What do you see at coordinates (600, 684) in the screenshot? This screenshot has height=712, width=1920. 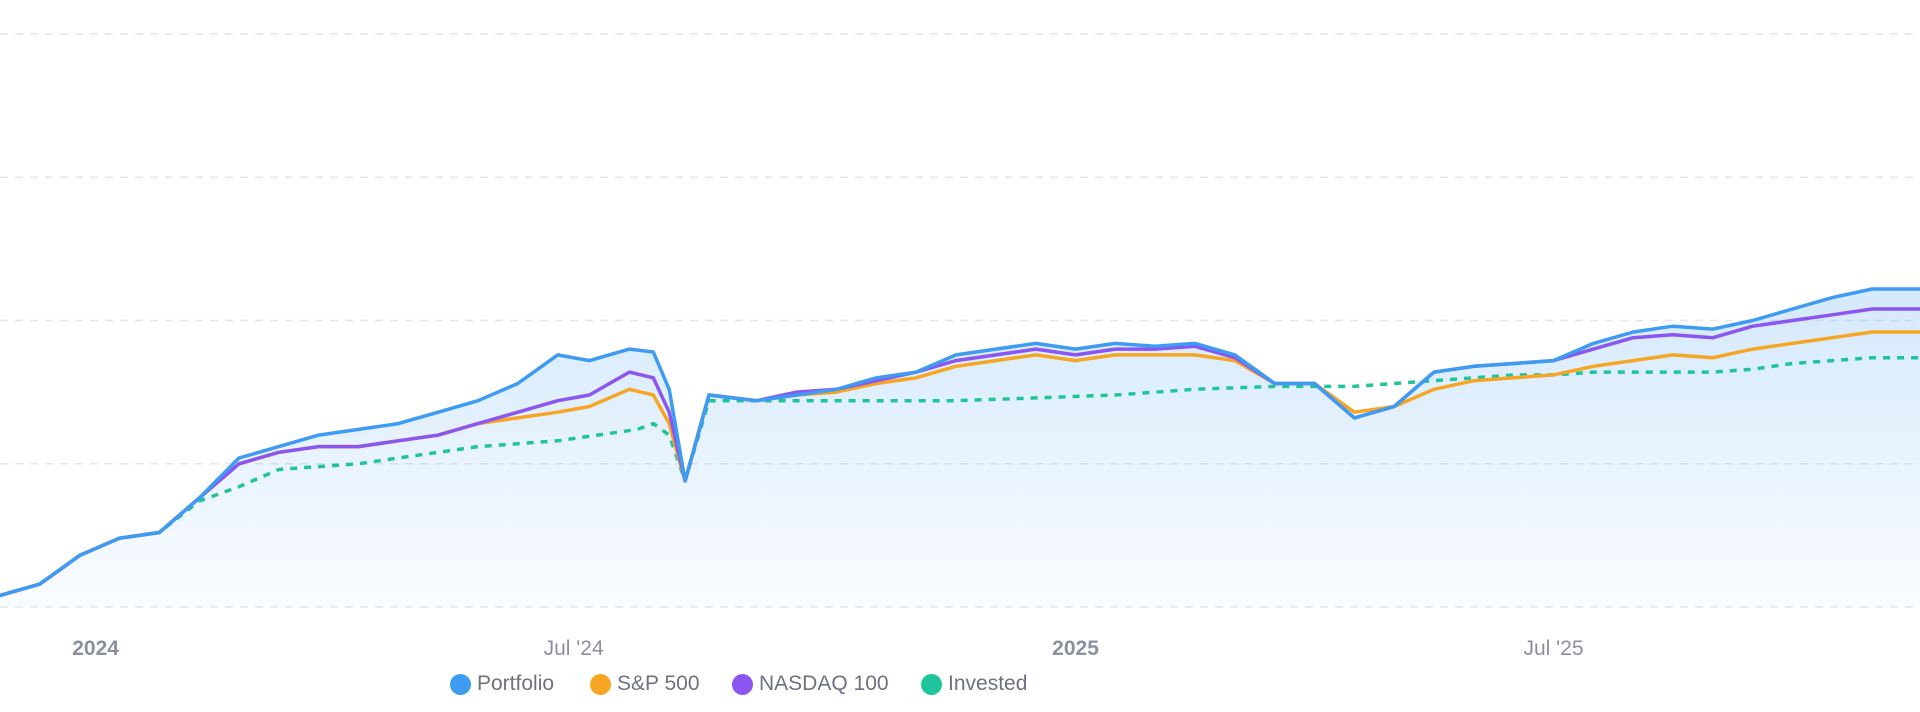 I see `legend-swatch-sp500` at bounding box center [600, 684].